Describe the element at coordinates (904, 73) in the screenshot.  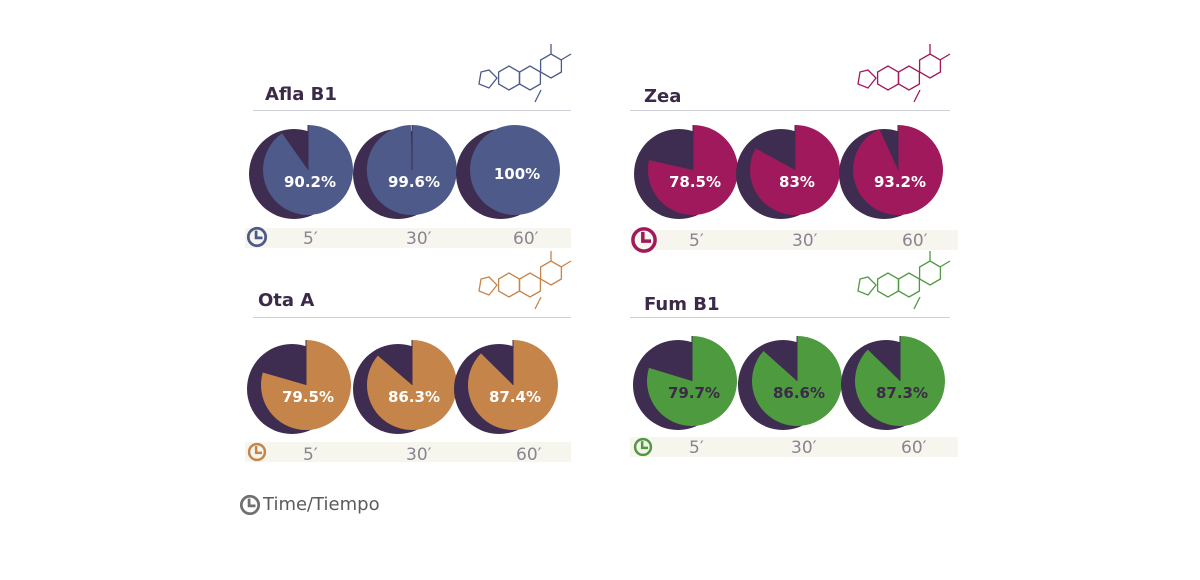
I see `mol-zea-structure-icon` at that location.